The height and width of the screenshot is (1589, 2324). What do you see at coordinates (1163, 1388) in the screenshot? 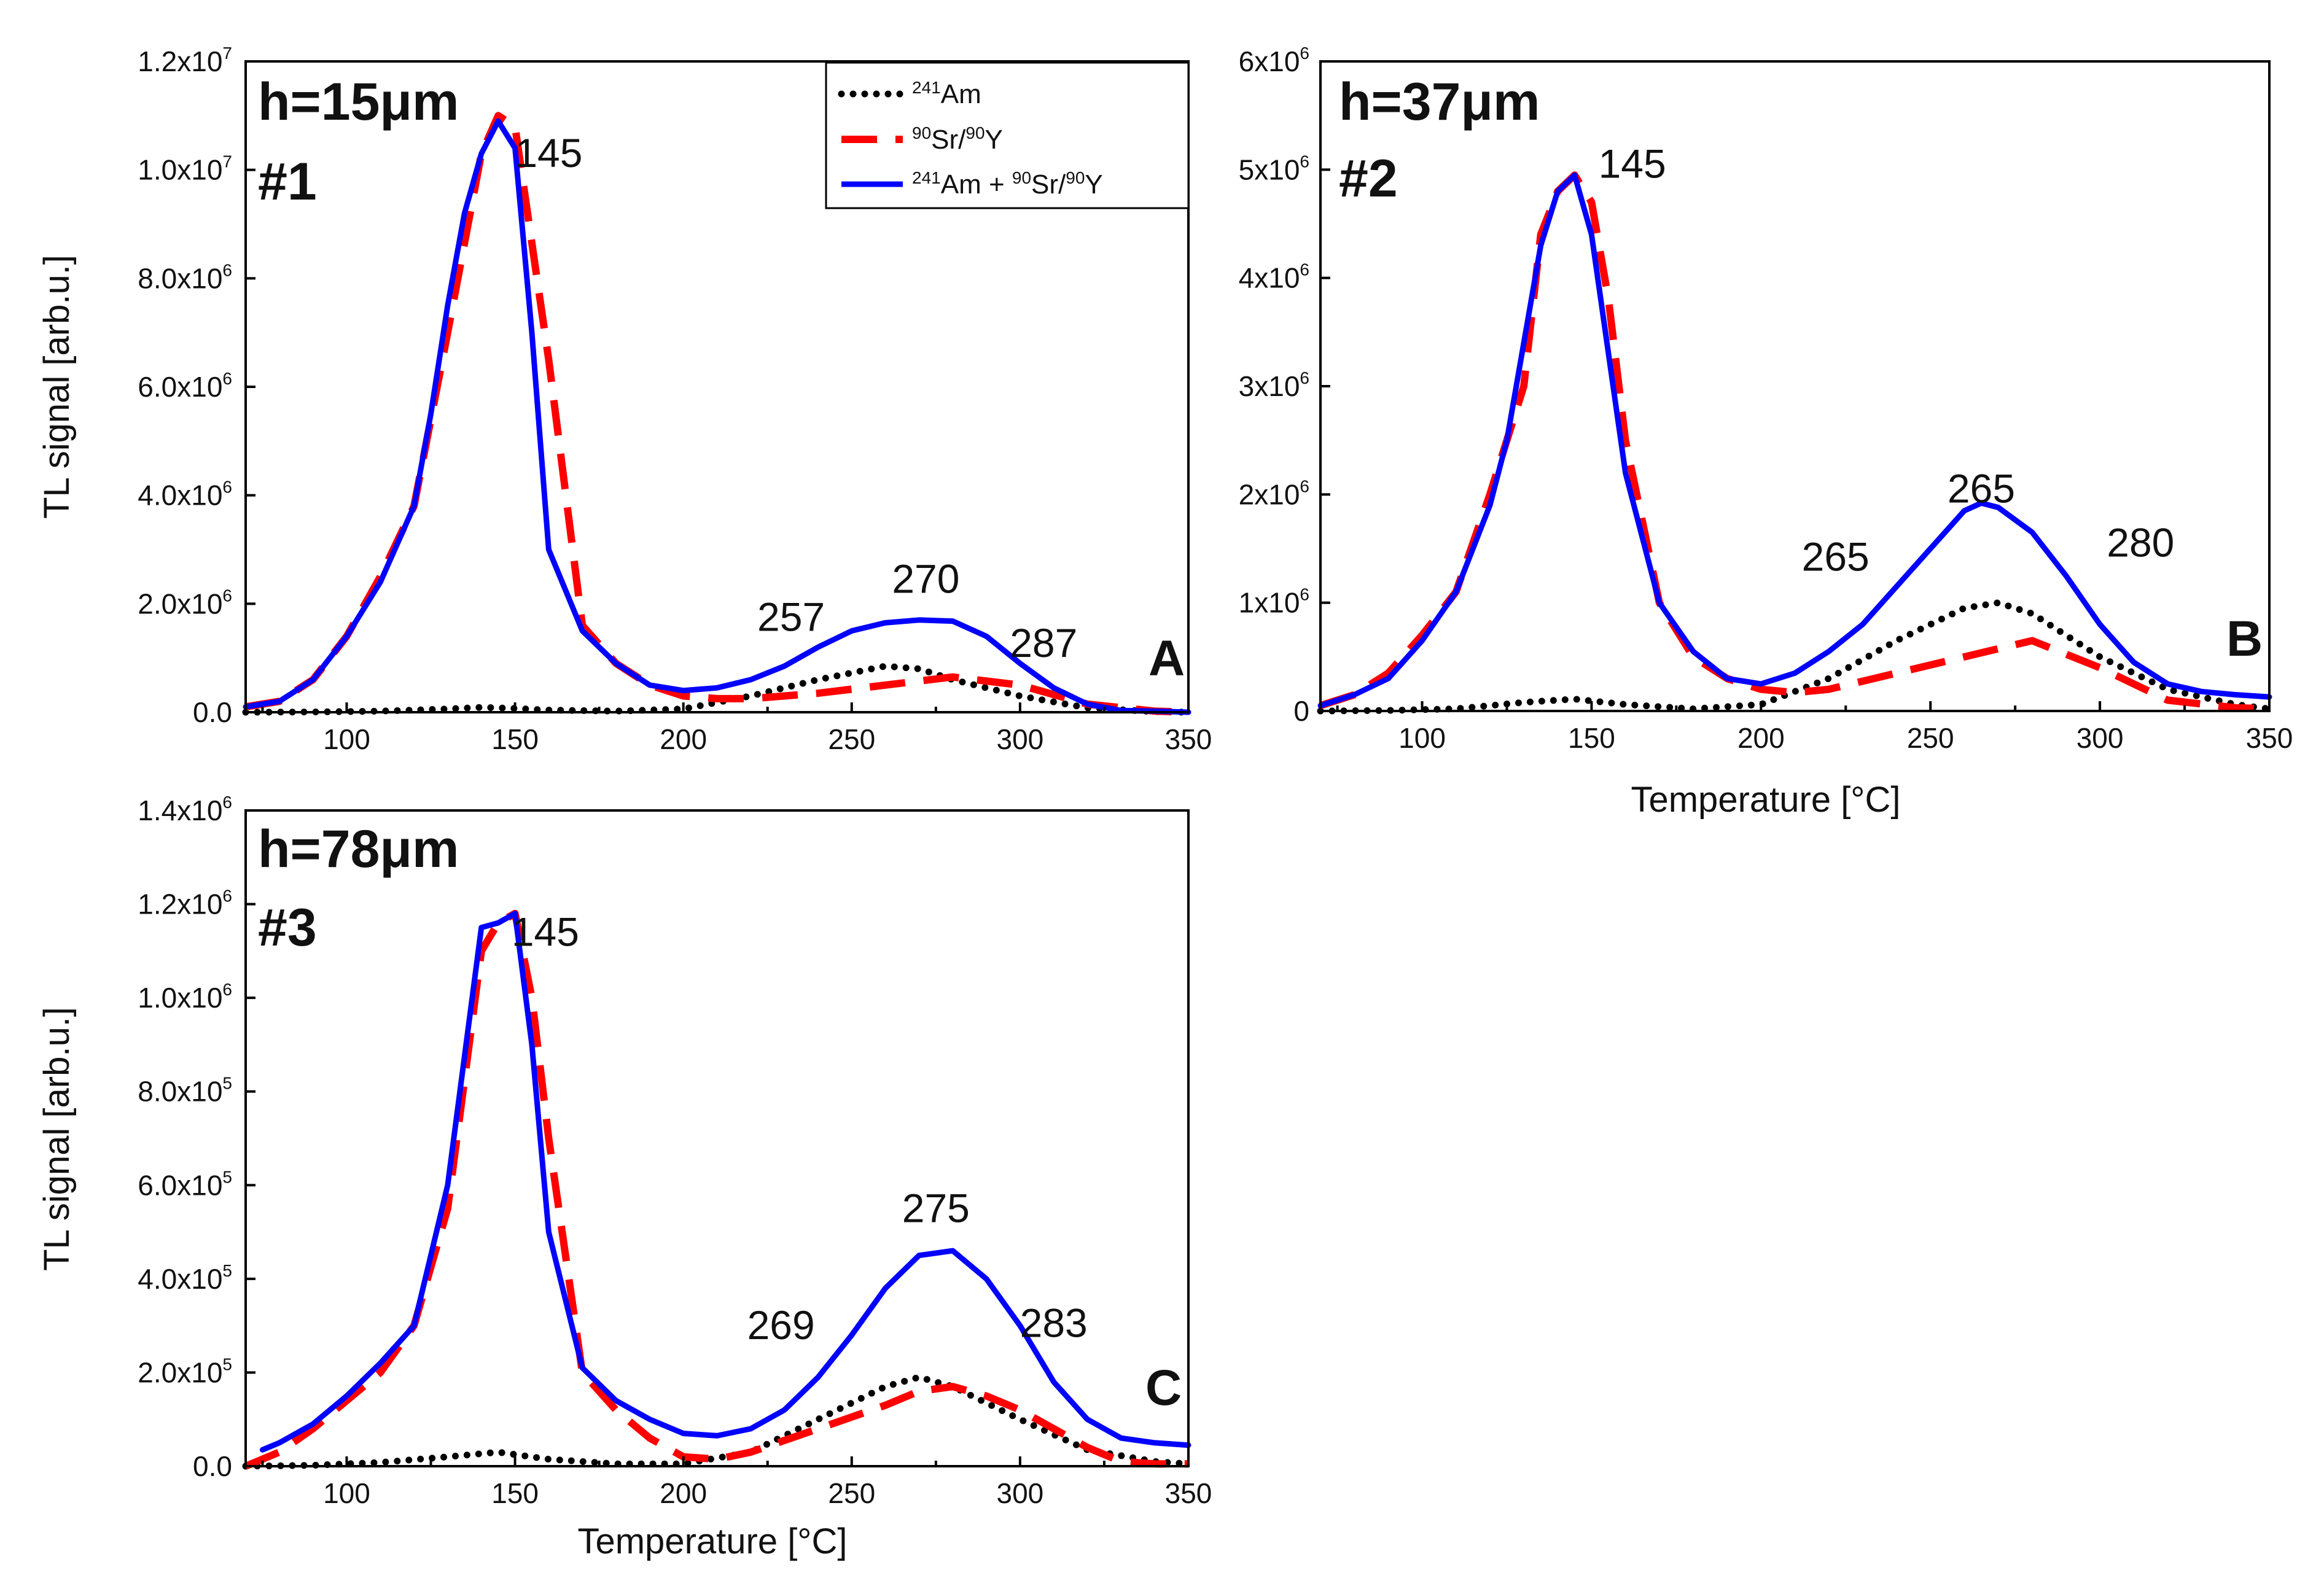
I see `panel-c-letter: C` at bounding box center [1163, 1388].